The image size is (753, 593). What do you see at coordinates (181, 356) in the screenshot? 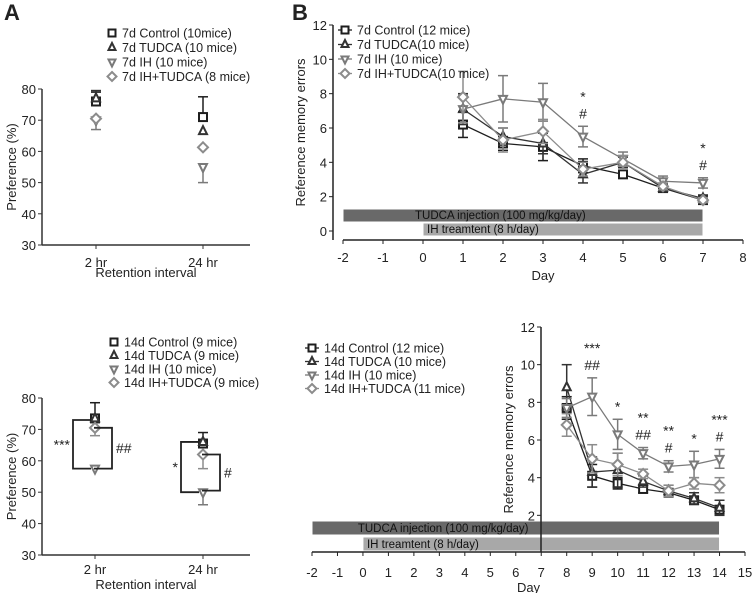
I see `legend-label: 14d TUDCA (9 mice)` at bounding box center [181, 356].